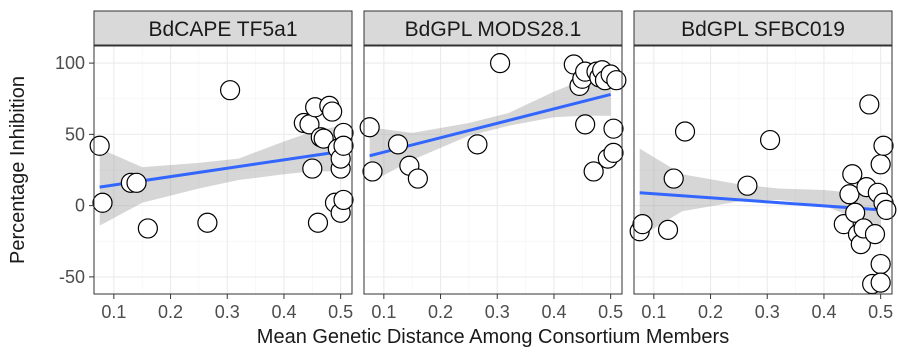 This screenshot has width=898, height=355. I want to click on panel-title: BdCAPE TF5a1, so click(222, 29).